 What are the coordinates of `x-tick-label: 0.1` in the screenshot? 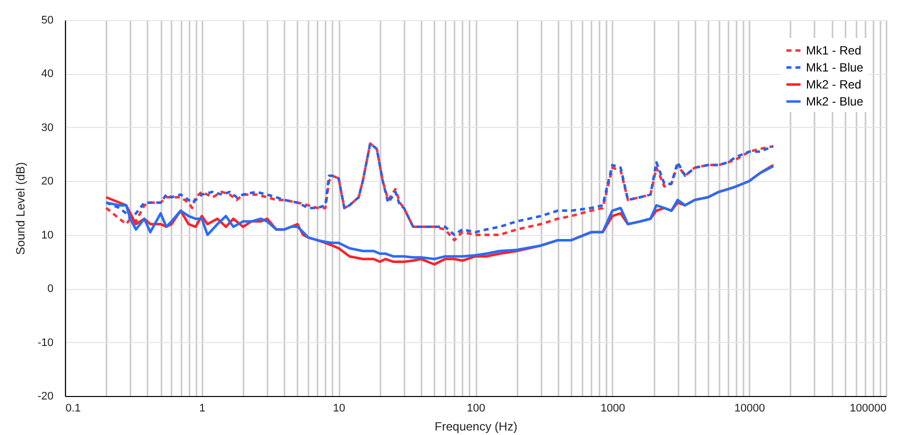 It's located at (73, 408).